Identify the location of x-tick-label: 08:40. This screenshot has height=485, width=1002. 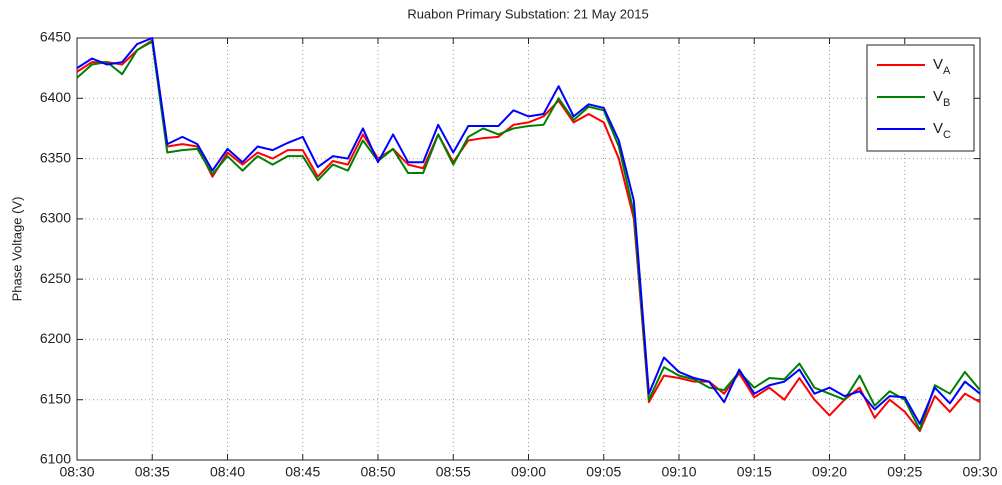
(227, 472).